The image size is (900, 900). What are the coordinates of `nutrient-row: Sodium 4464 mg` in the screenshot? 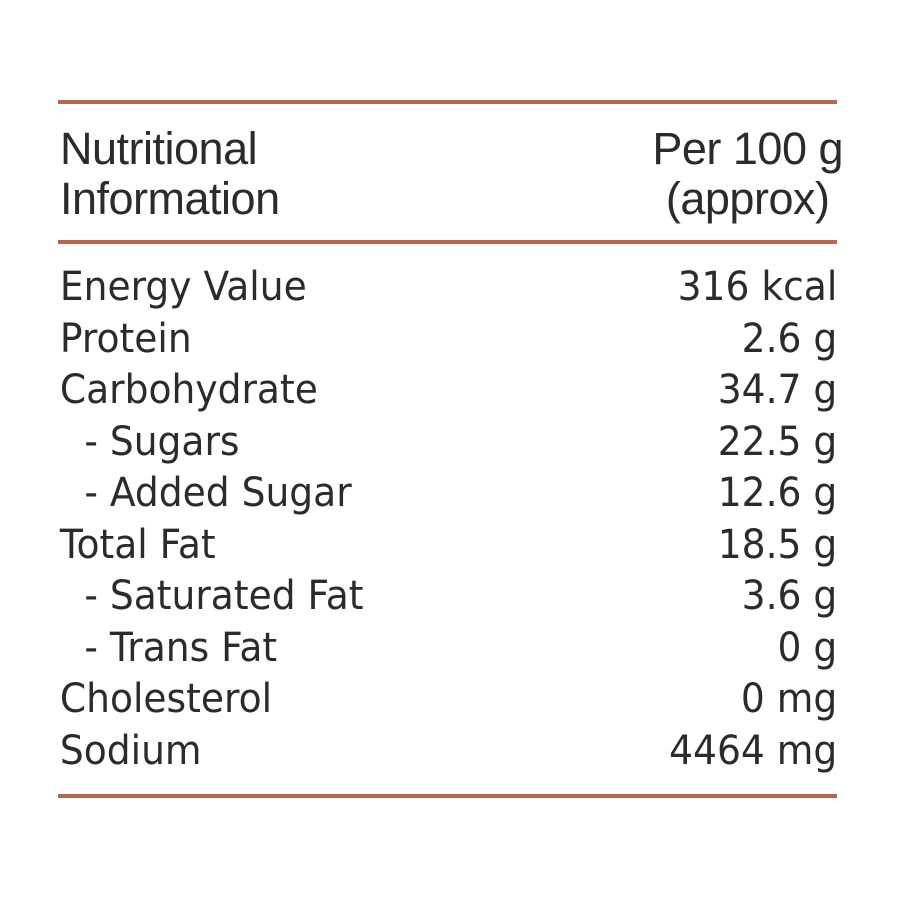 It's located at (447, 752).